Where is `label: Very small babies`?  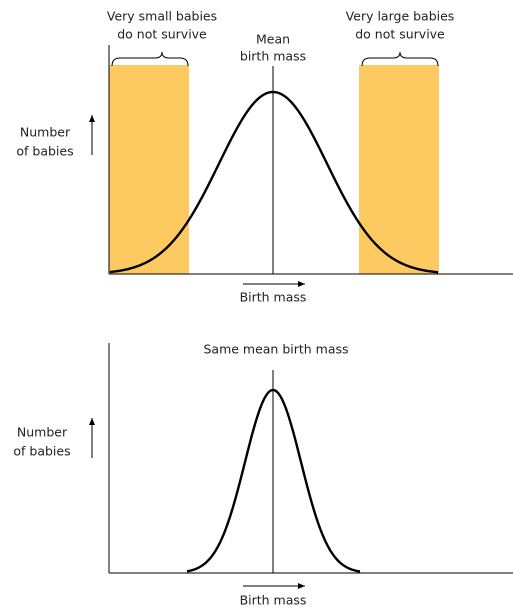 label: Very small babies is located at coordinates (162, 16).